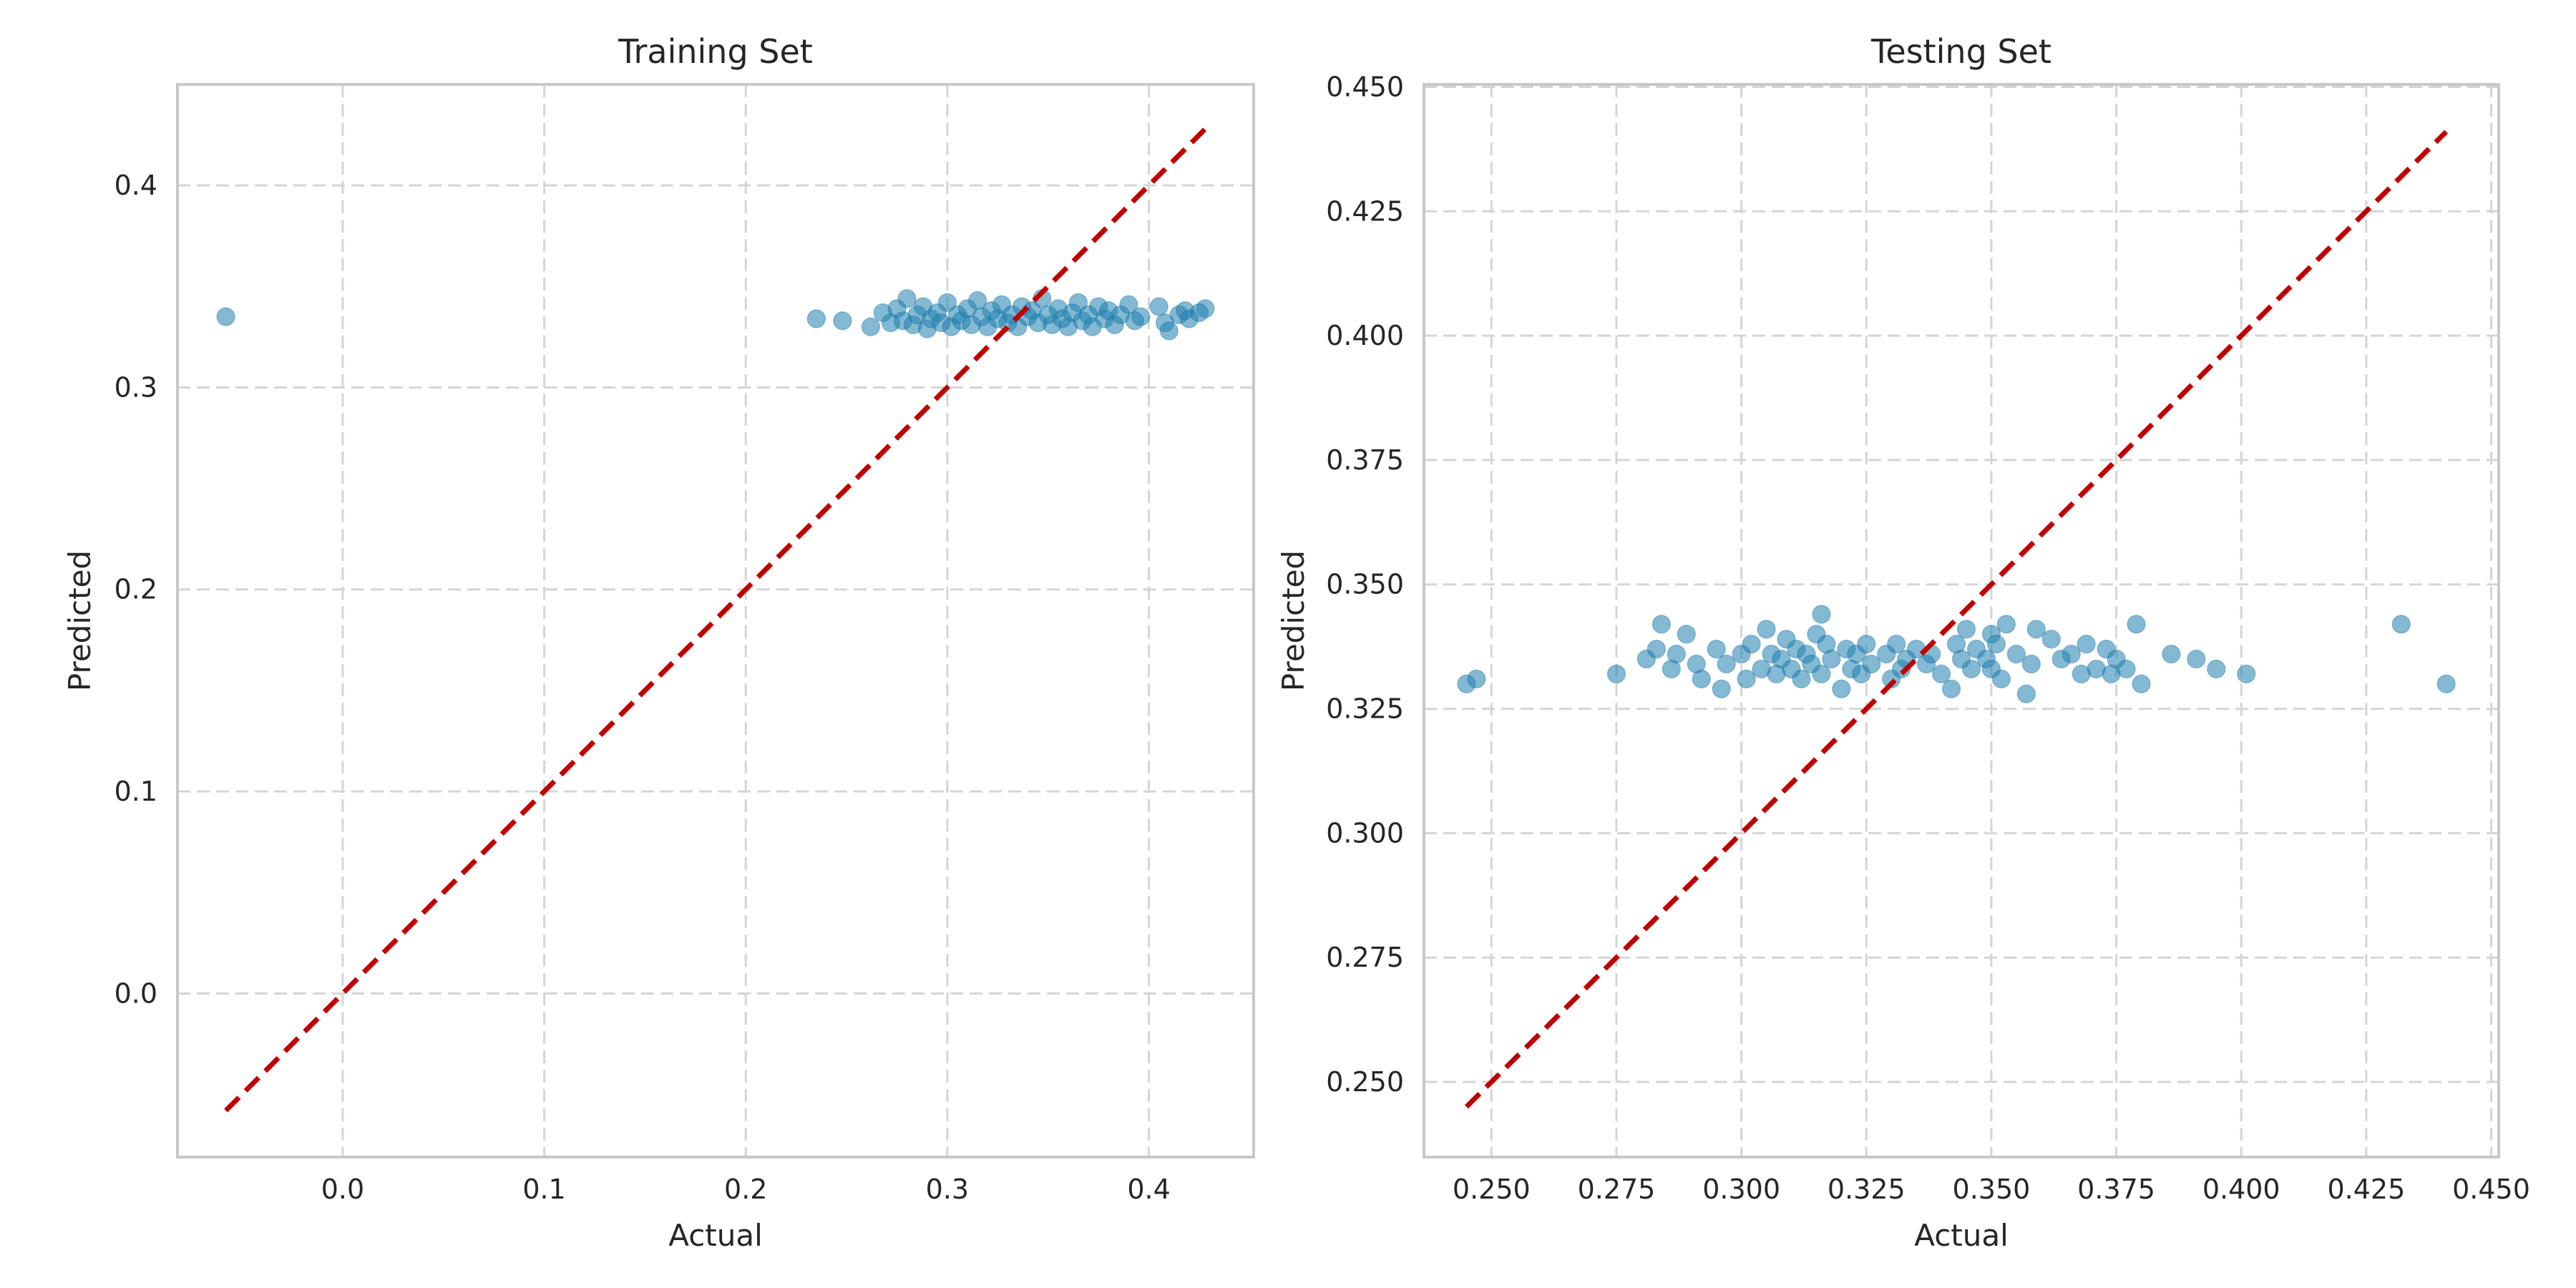 Image resolution: width=2576 pixels, height=1288 pixels. Describe the element at coordinates (135, 993) in the screenshot. I see `training-y-tick-label: 0.0` at that location.